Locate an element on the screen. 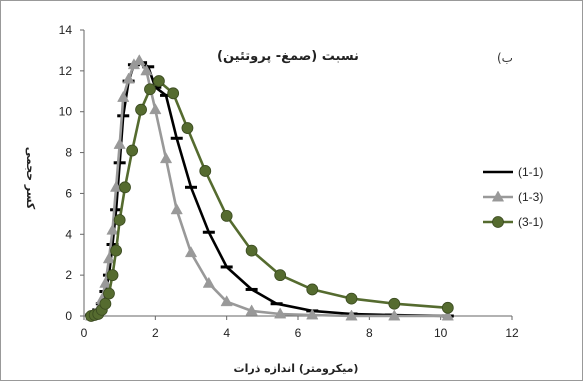 This screenshot has height=381, width=583. x-tick-label: 6 is located at coordinates (298, 333).